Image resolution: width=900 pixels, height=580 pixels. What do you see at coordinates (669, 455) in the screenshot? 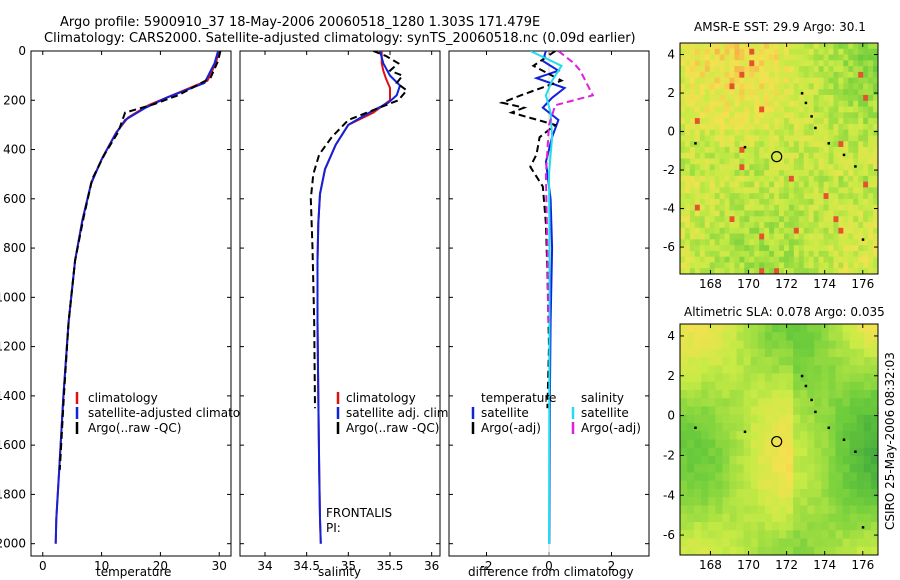
I see `y-tick-label: -2` at bounding box center [669, 455].